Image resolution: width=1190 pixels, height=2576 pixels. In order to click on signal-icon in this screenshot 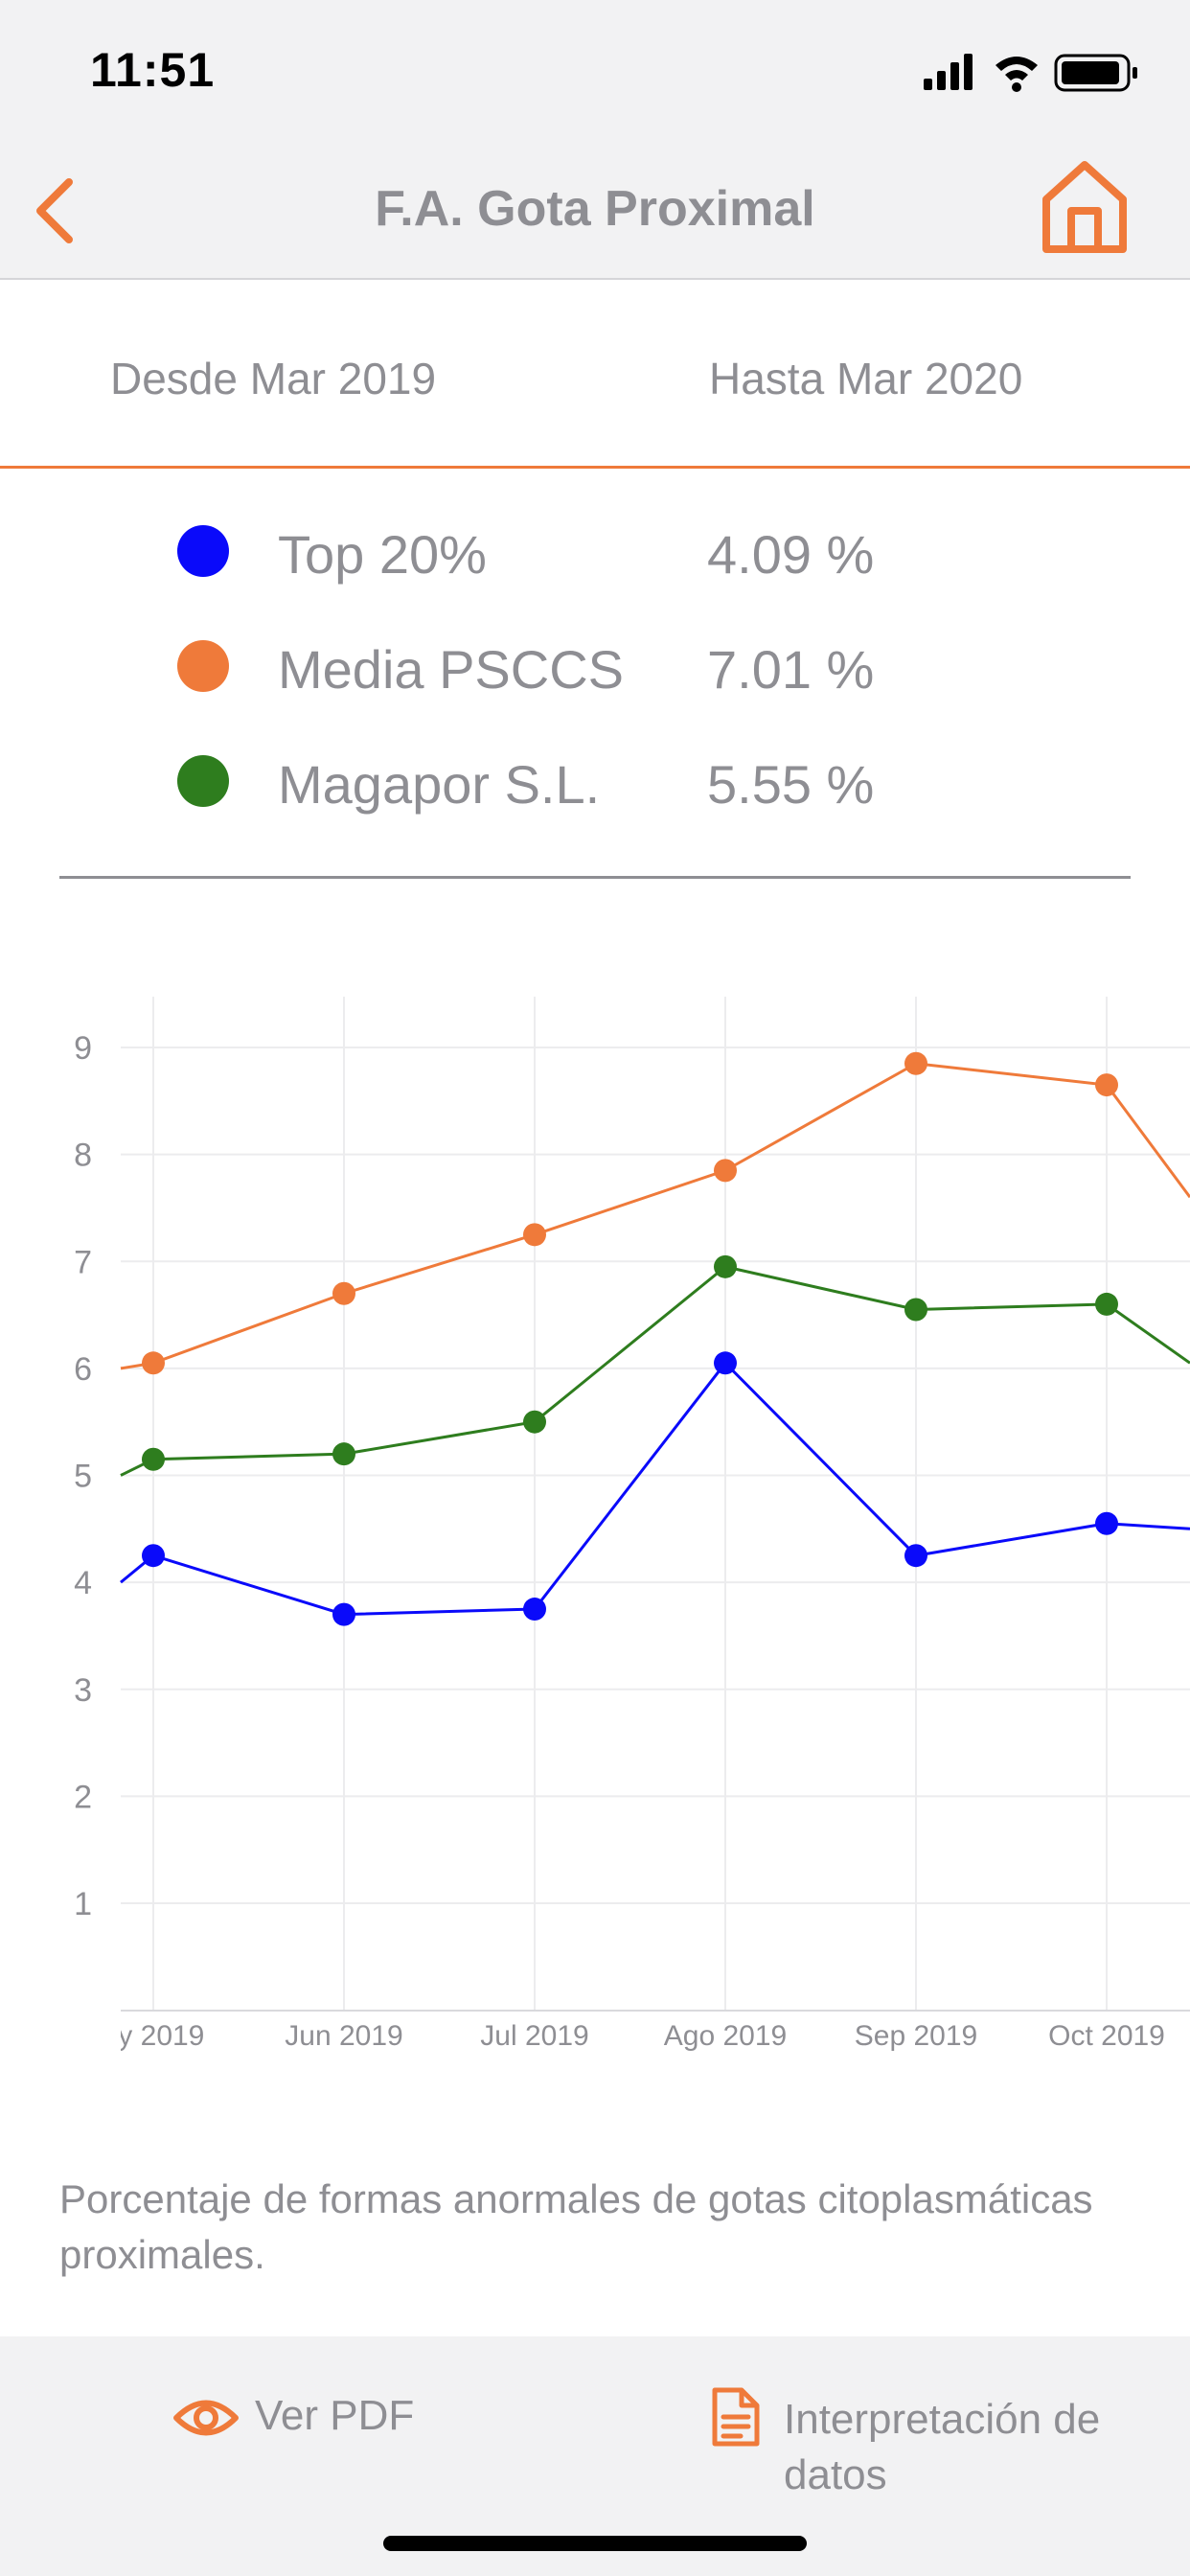, I will do `click(949, 72)`.